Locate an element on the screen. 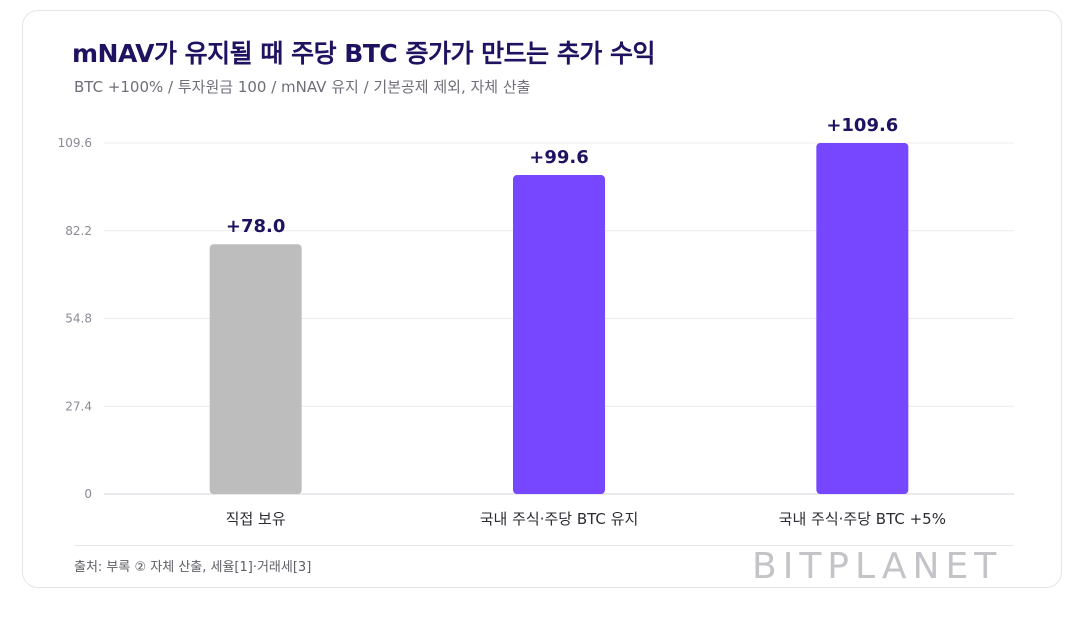 The image size is (1086, 618). y-tick-label: 27.4 is located at coordinates (78, 406).